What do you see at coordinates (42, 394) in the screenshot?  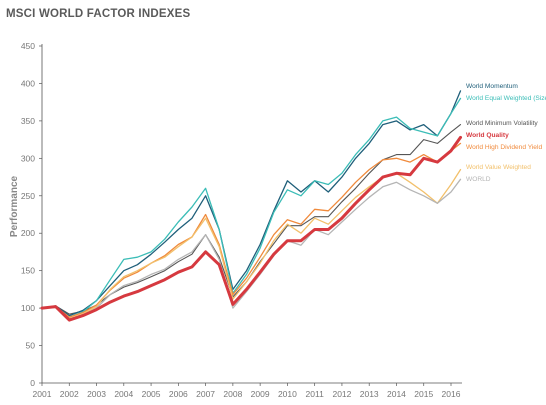 I see `x-tick-label: 2001` at bounding box center [42, 394].